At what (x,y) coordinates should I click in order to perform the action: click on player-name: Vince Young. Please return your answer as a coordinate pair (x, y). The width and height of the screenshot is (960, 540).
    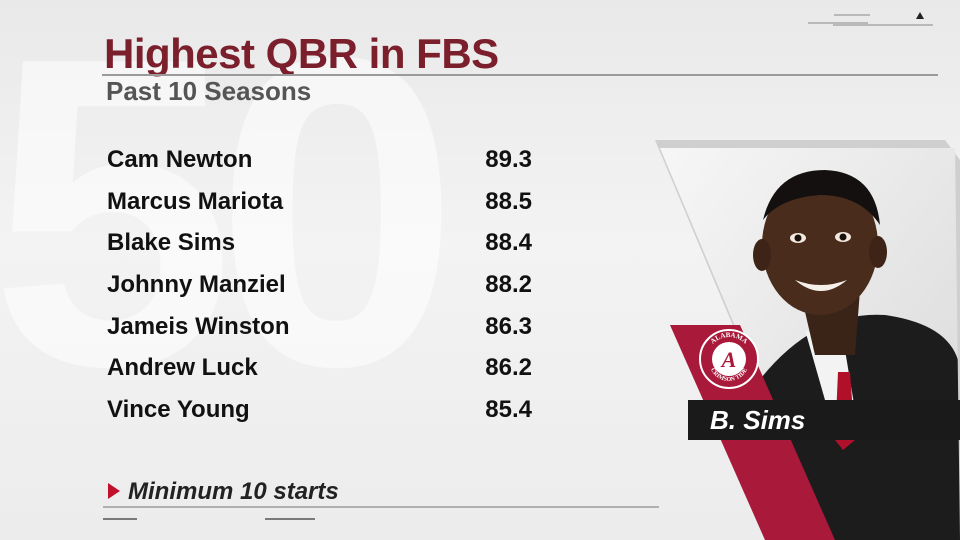
    Looking at the image, I should click on (178, 410).